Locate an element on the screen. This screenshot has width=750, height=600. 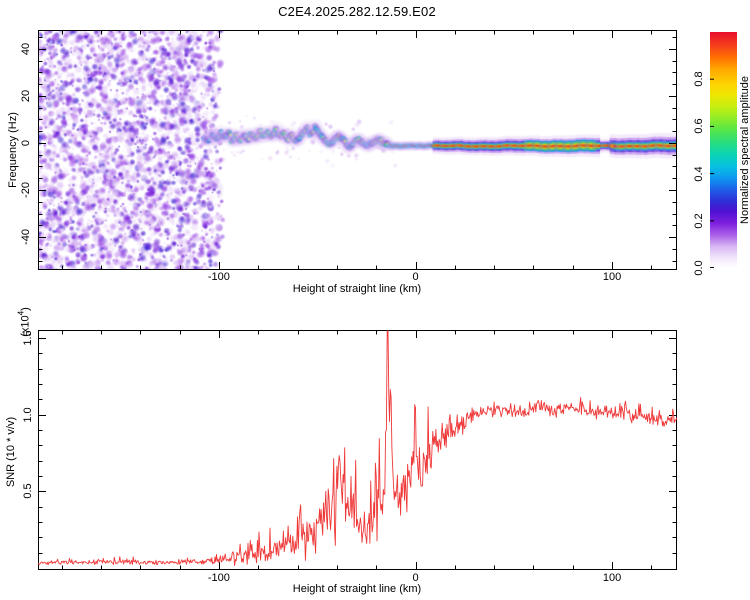
tick-label: 0.4 is located at coordinates (699, 173).